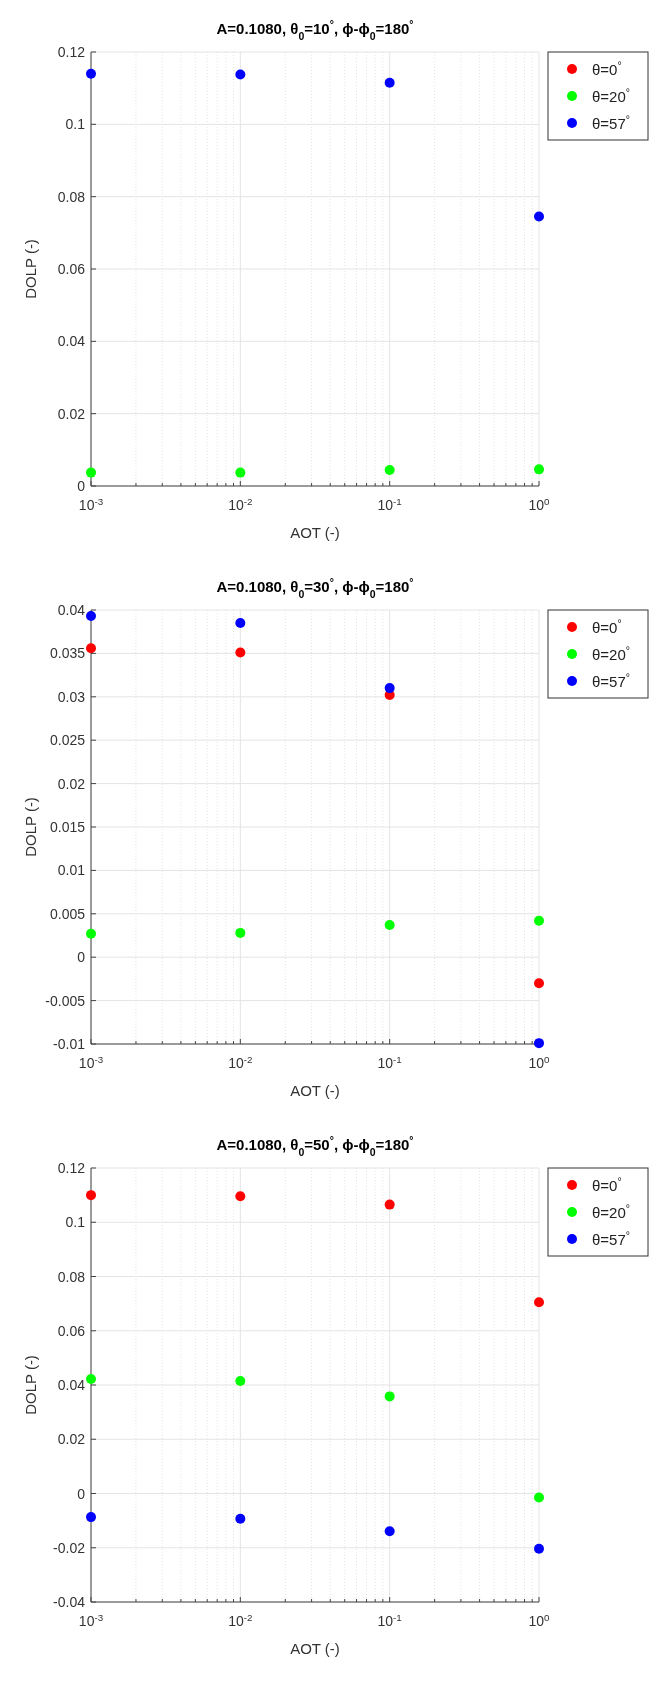  What do you see at coordinates (71, 870) in the screenshot?
I see `y-tick-label: 0.01` at bounding box center [71, 870].